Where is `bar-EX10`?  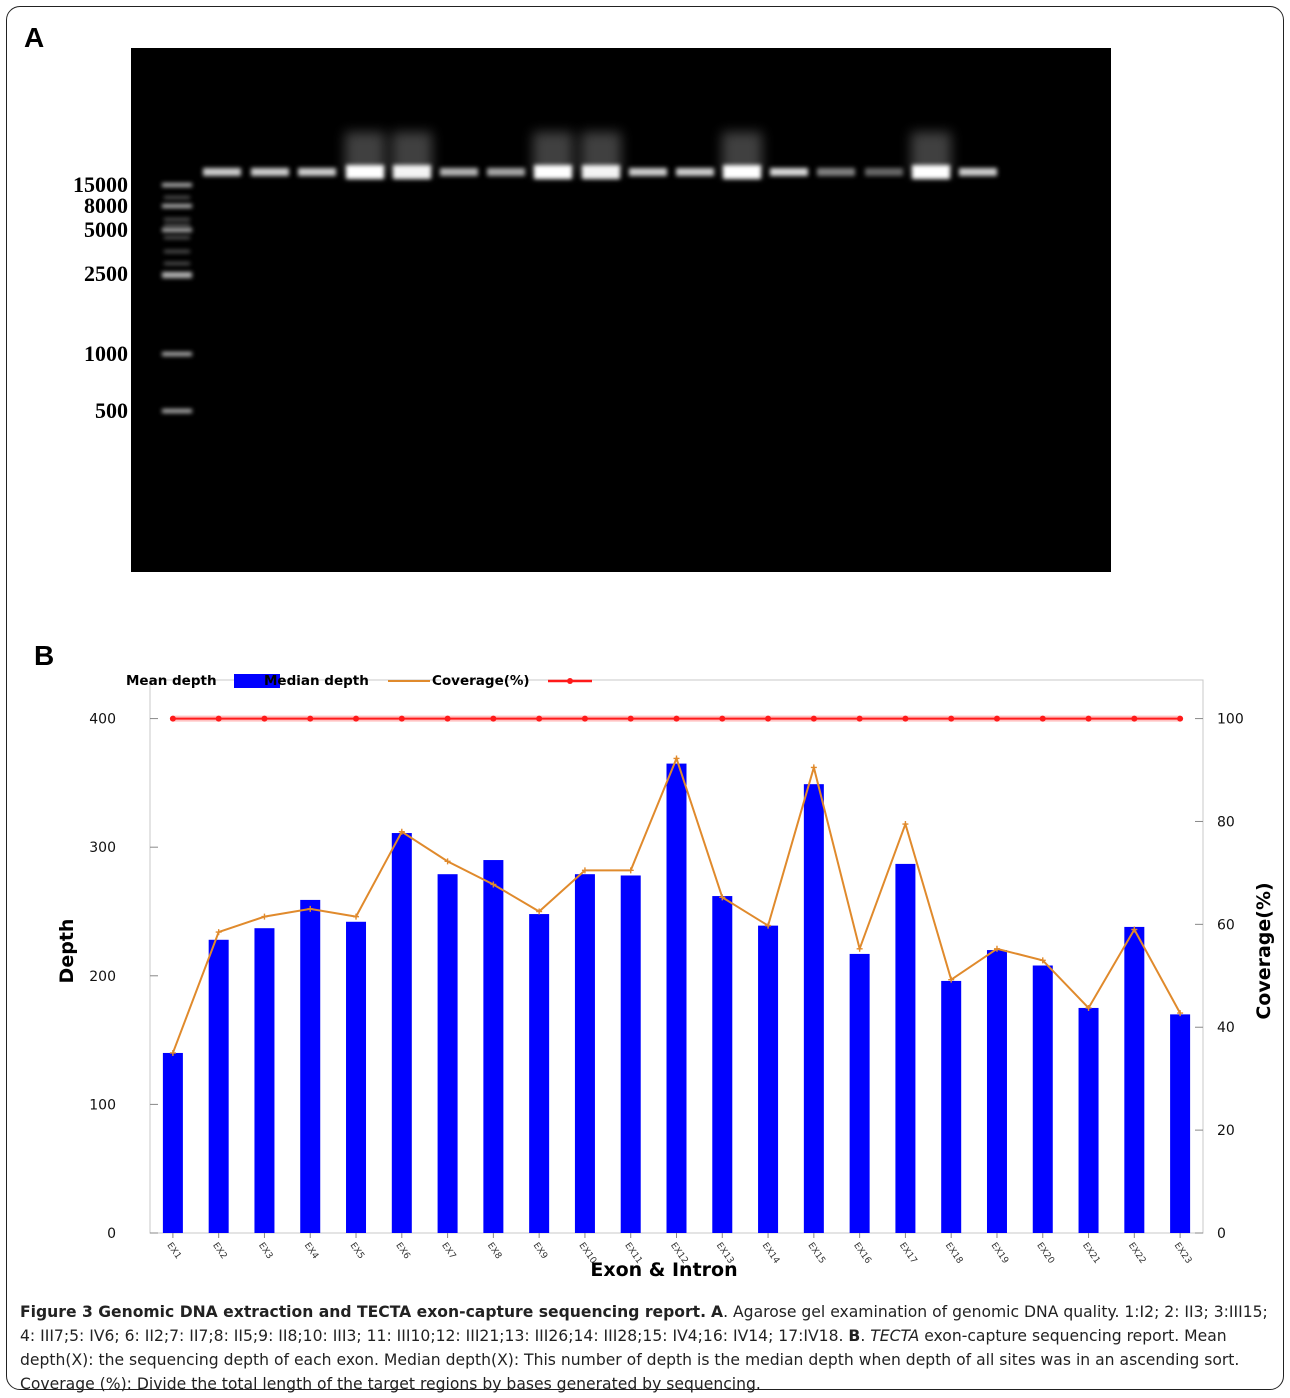
bar-EX10 is located at coordinates (584, 1053).